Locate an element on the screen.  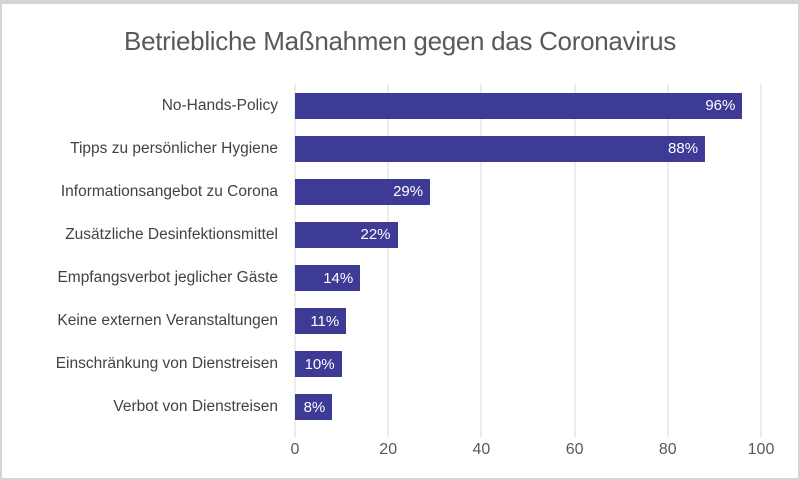
bar-row: Verbot von Dienstreisen 8% is located at coordinates (400, 407).